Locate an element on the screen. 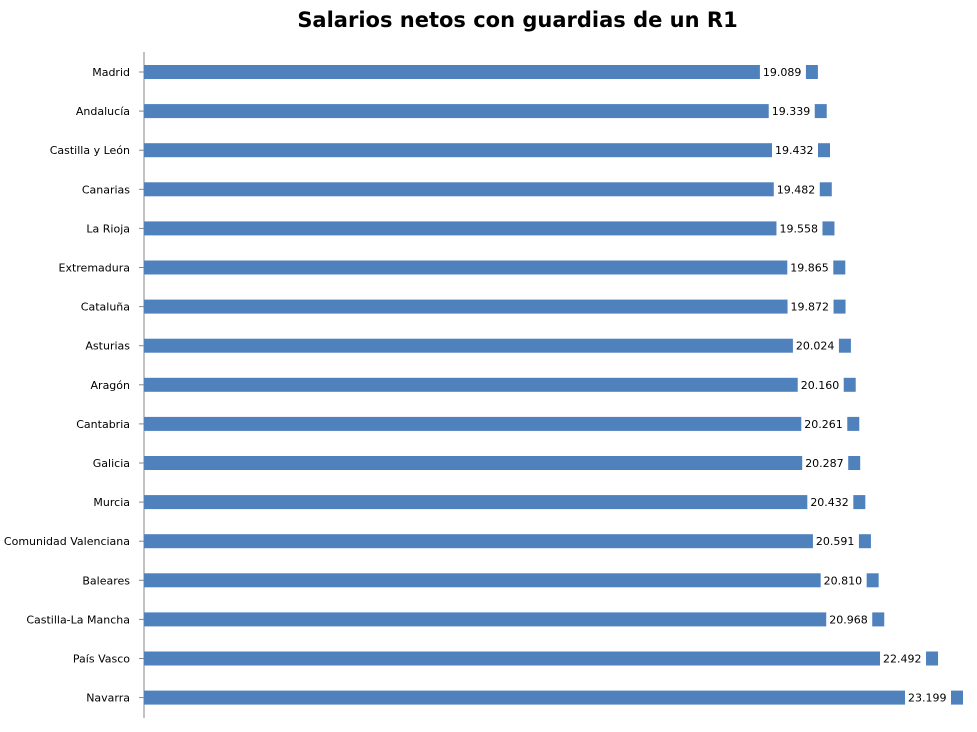 This screenshot has width=977, height=732. category-label: Andalucía is located at coordinates (103, 111).